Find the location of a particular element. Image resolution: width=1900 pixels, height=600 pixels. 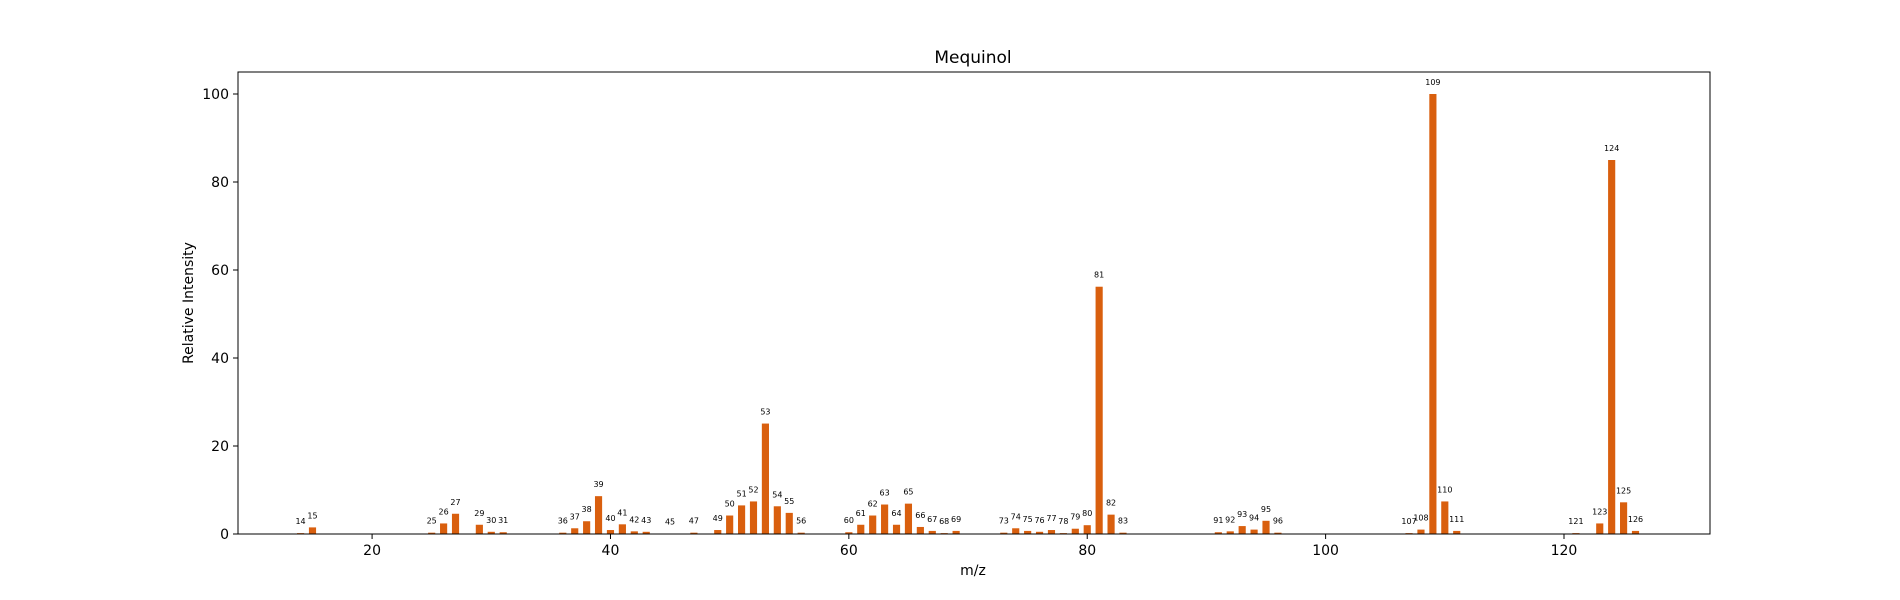

y-tick-label: 0 is located at coordinates (224, 535).